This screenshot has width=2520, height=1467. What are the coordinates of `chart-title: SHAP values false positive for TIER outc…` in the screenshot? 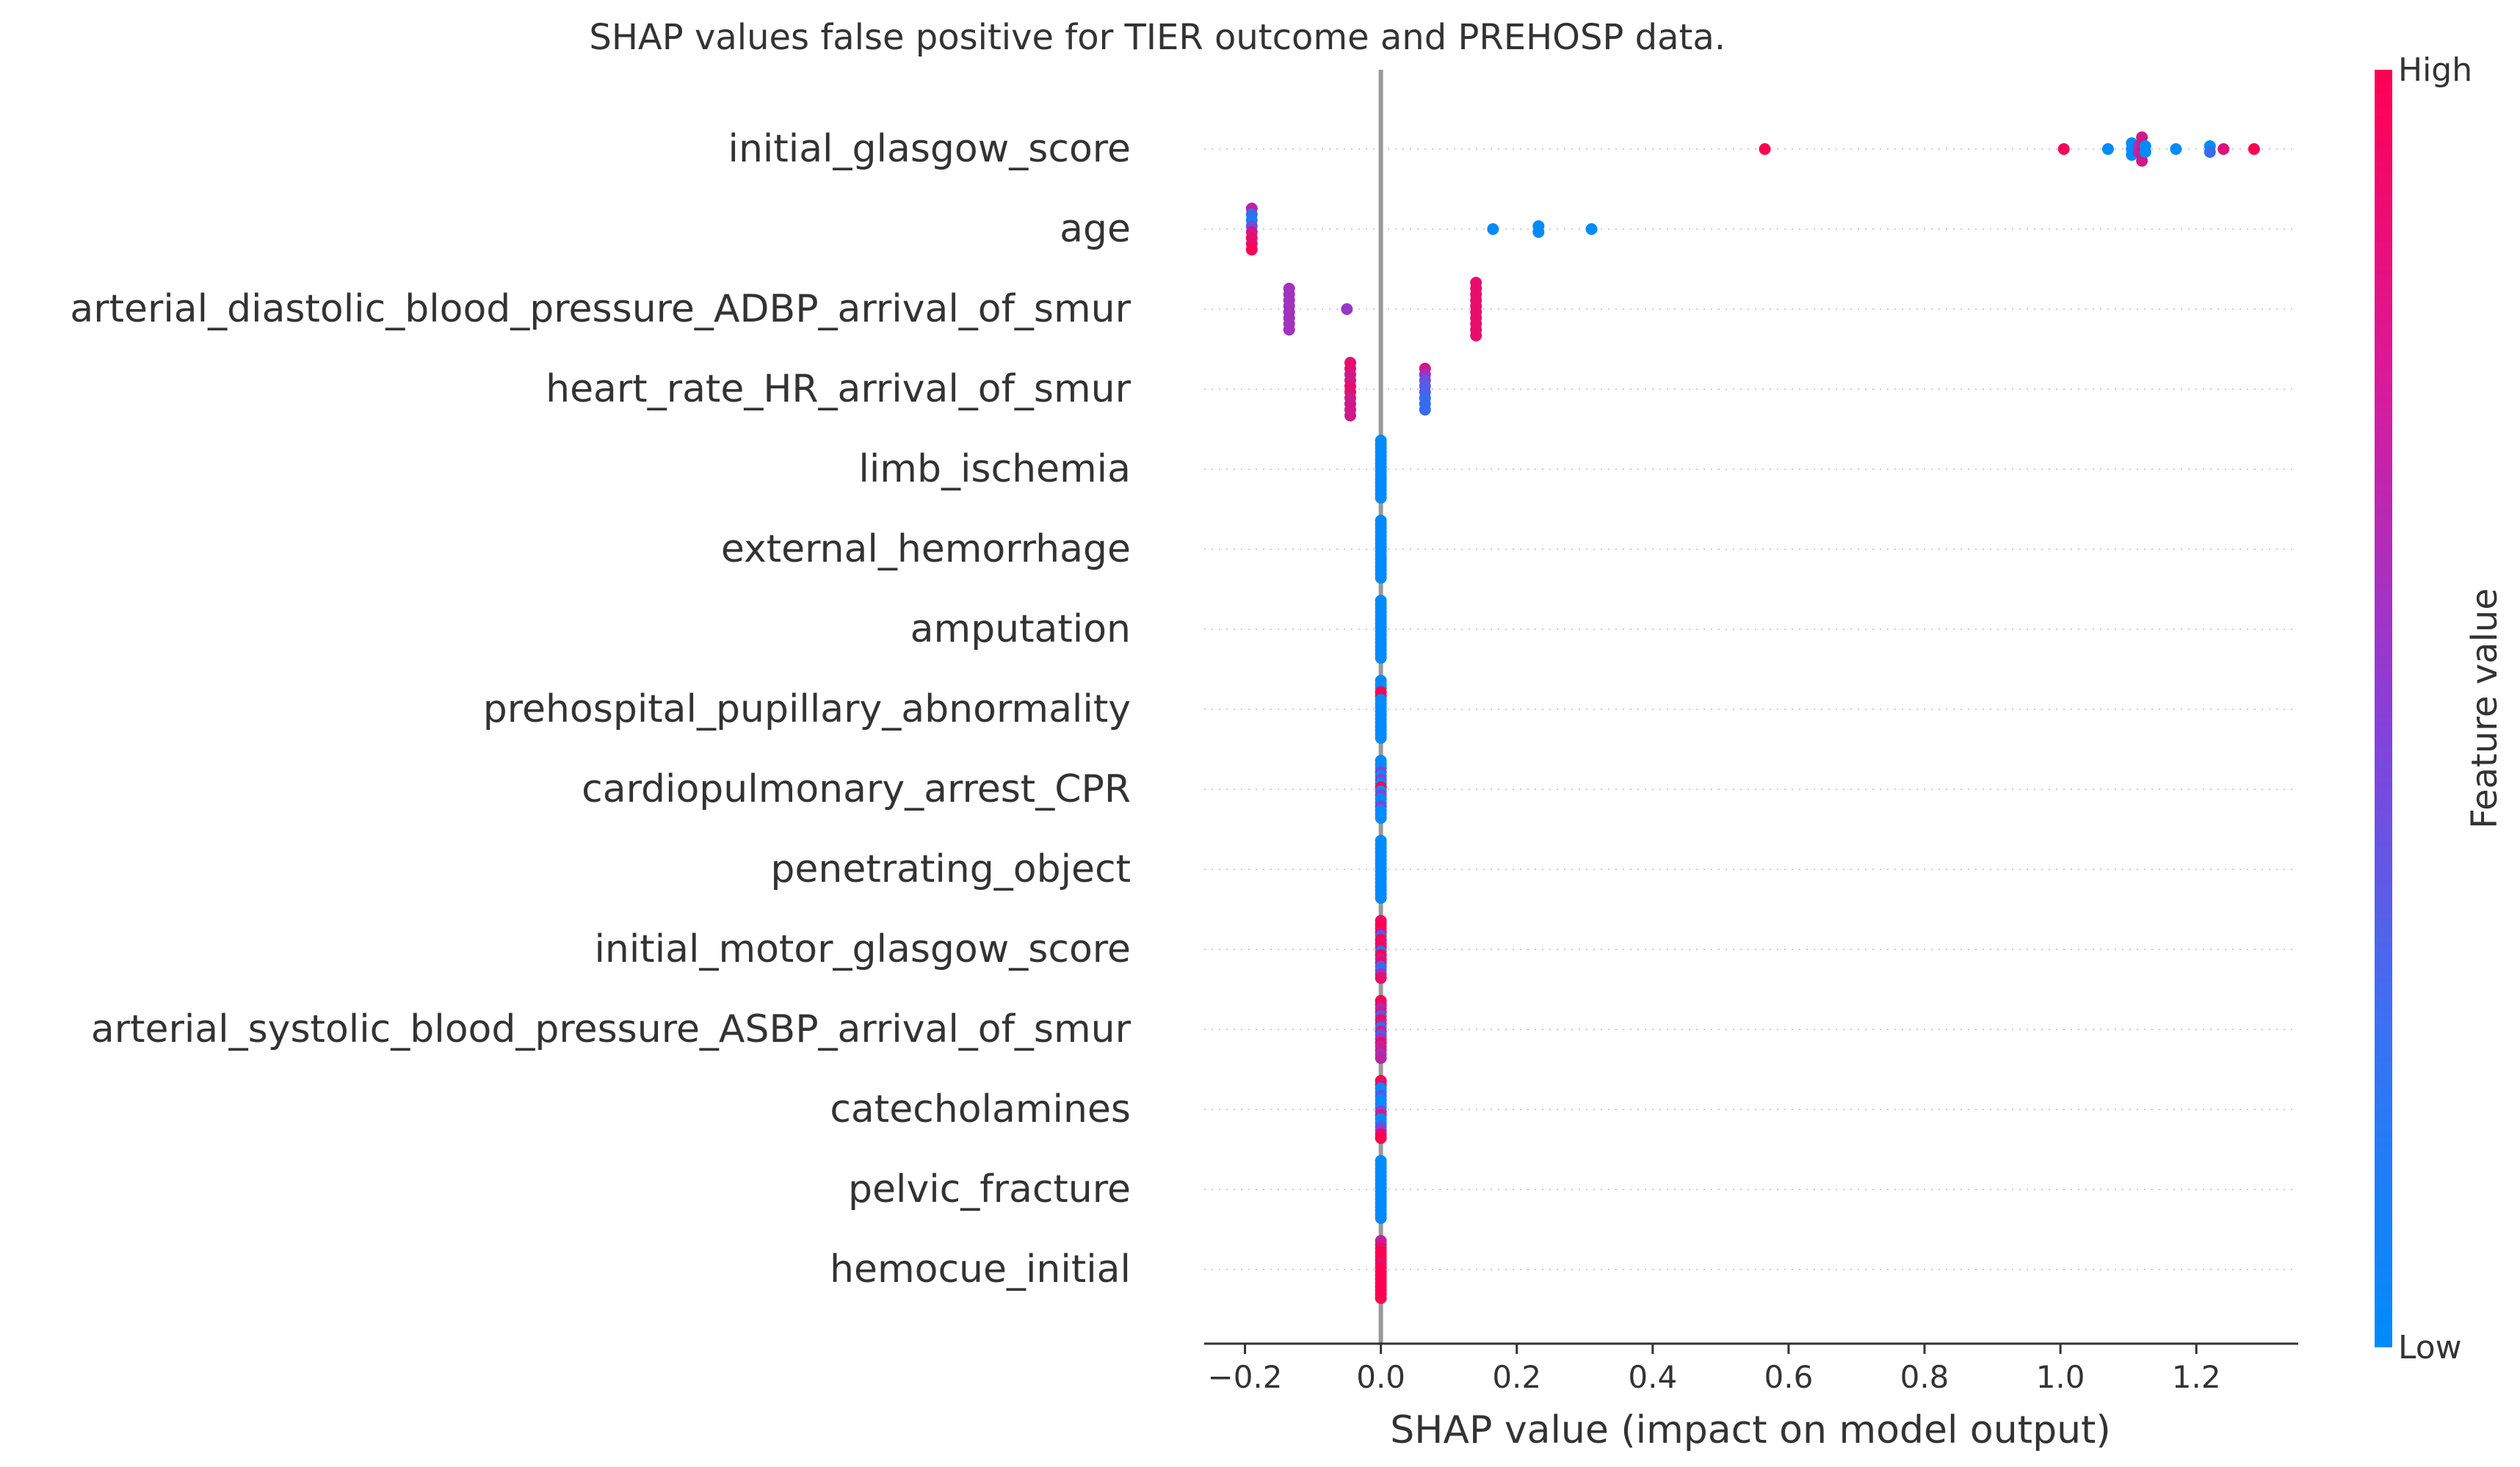 It's located at (1157, 37).